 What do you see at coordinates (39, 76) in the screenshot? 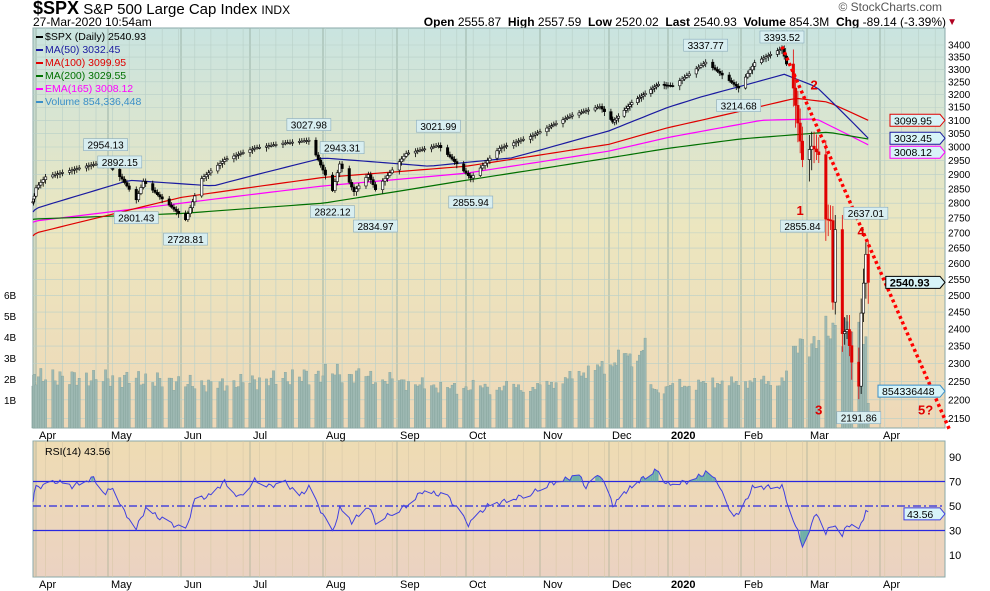
I see `ma200-legend-swatch` at bounding box center [39, 76].